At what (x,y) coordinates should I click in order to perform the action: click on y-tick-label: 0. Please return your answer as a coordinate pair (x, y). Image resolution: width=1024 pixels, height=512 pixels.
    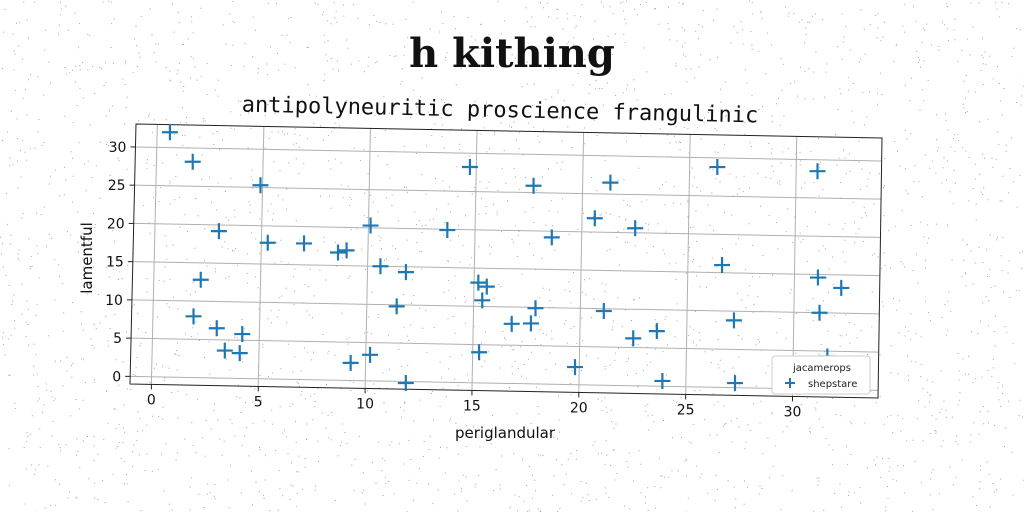
    Looking at the image, I should click on (116, 377).